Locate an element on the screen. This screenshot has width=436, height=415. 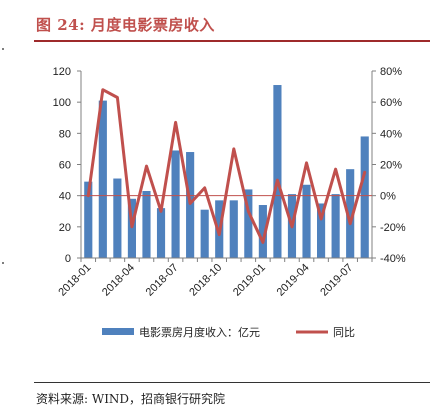
left-axis-tick-label: 100 is located at coordinates (62, 103).